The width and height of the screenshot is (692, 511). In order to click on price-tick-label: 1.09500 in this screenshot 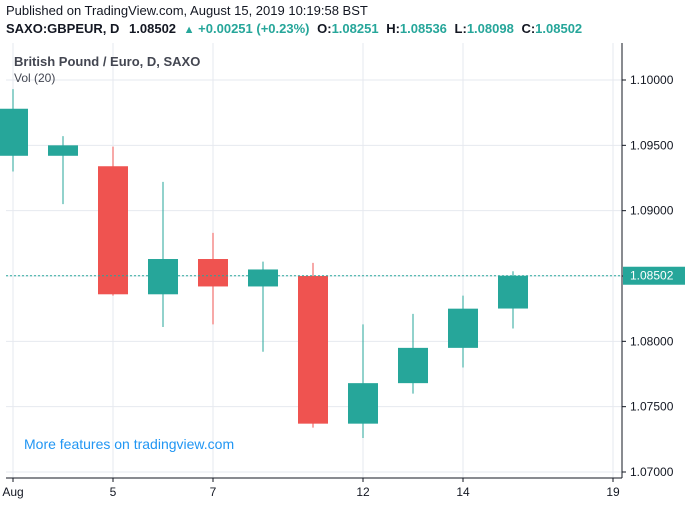, I will do `click(652, 145)`.